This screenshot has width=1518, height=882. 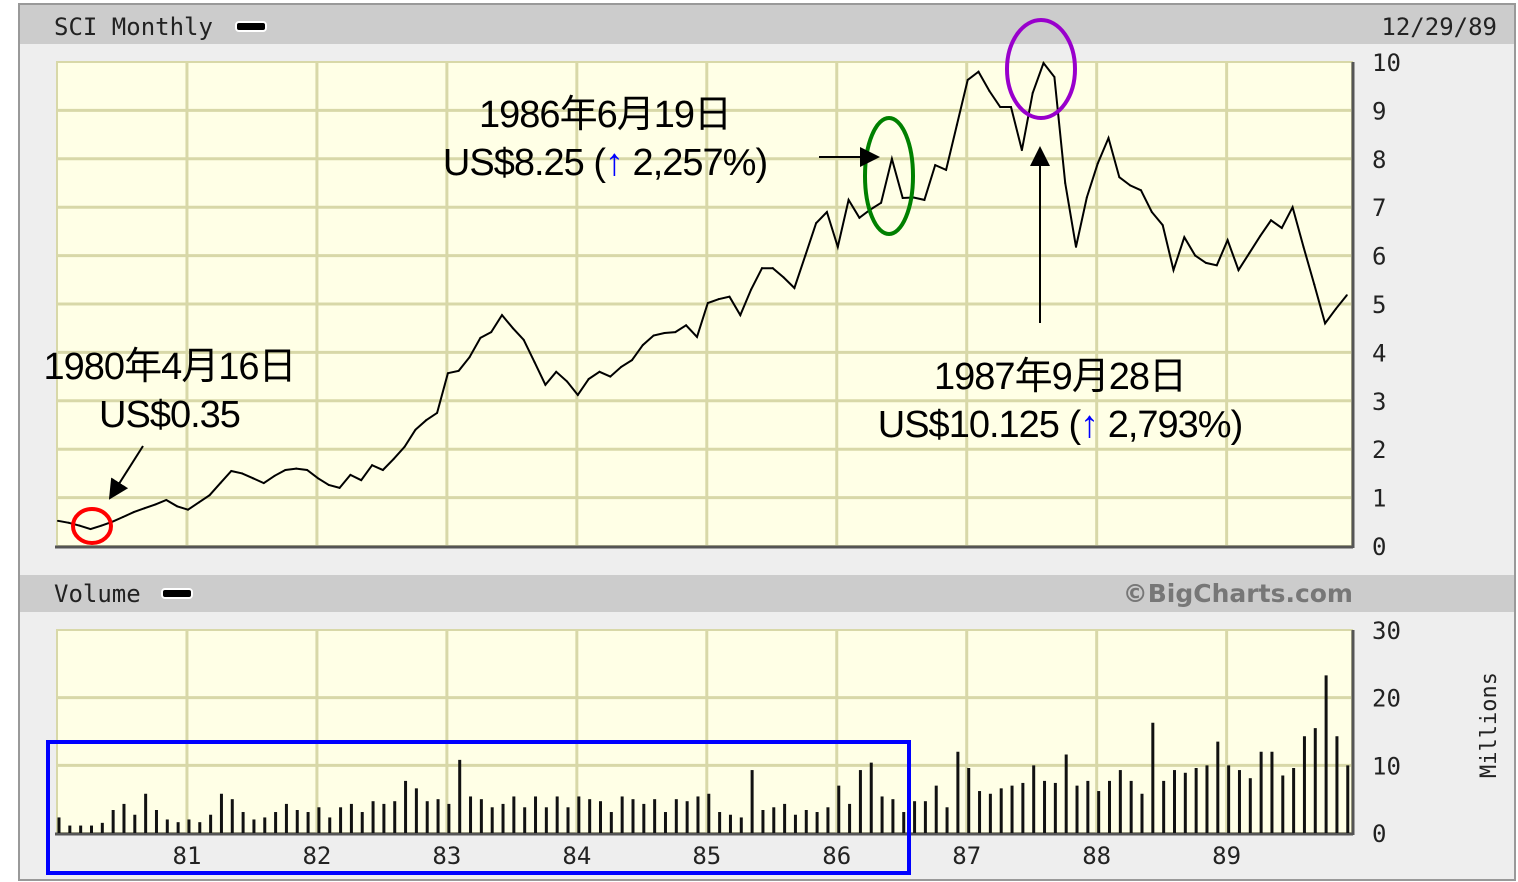 I want to click on price-y-tick: 7, so click(x=1379, y=208).